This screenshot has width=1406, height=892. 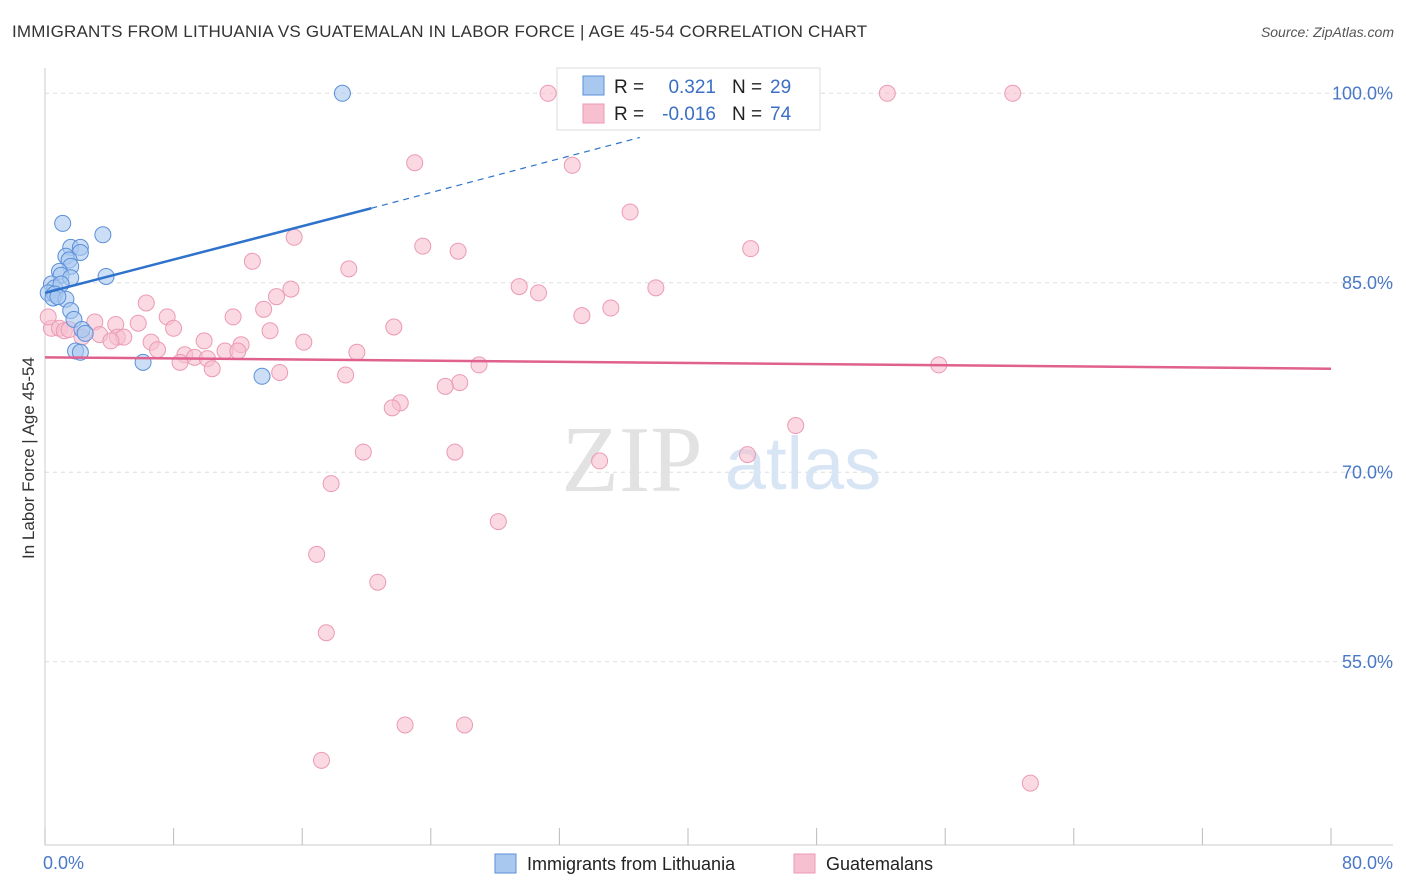 What do you see at coordinates (689, 114) in the screenshot?
I see `legend-r-value-2: -0.016` at bounding box center [689, 114].